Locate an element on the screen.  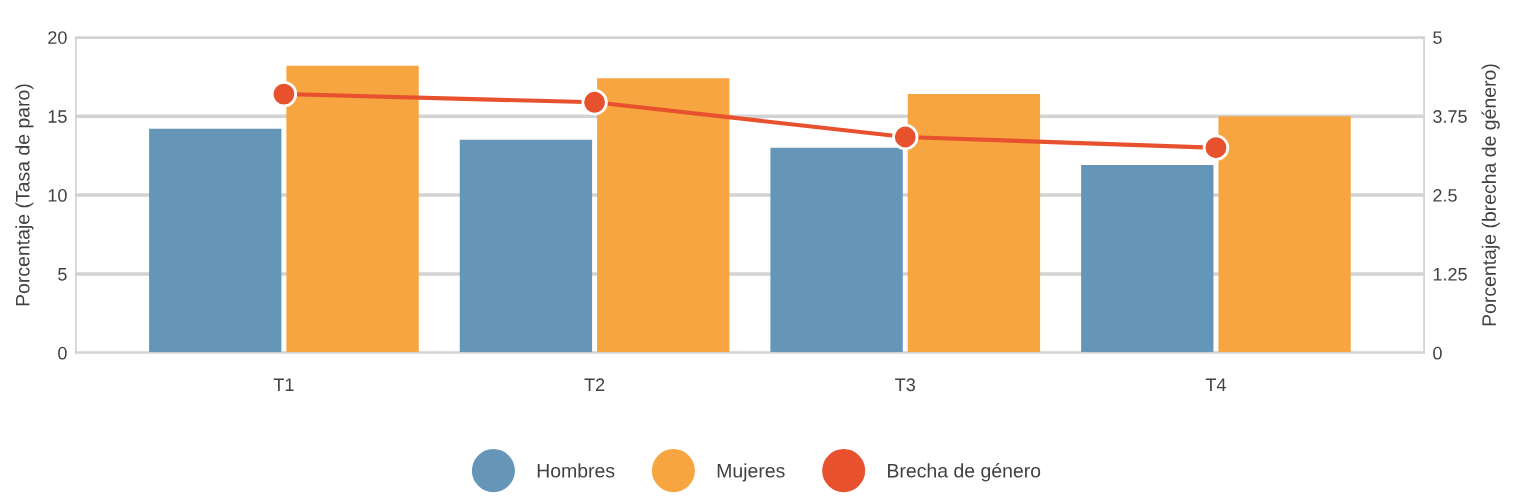
y-tick-label: 10 is located at coordinates (57, 195).